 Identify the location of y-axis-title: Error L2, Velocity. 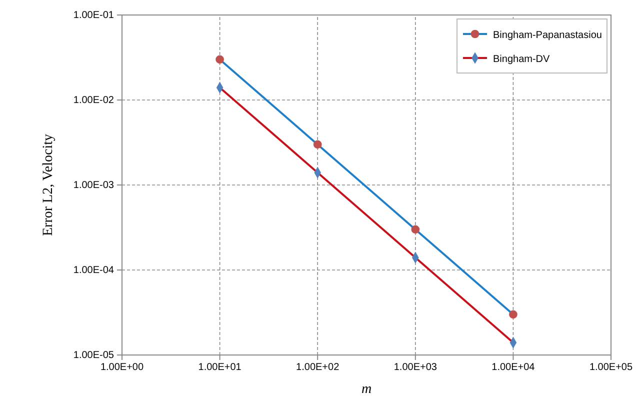
(48, 185).